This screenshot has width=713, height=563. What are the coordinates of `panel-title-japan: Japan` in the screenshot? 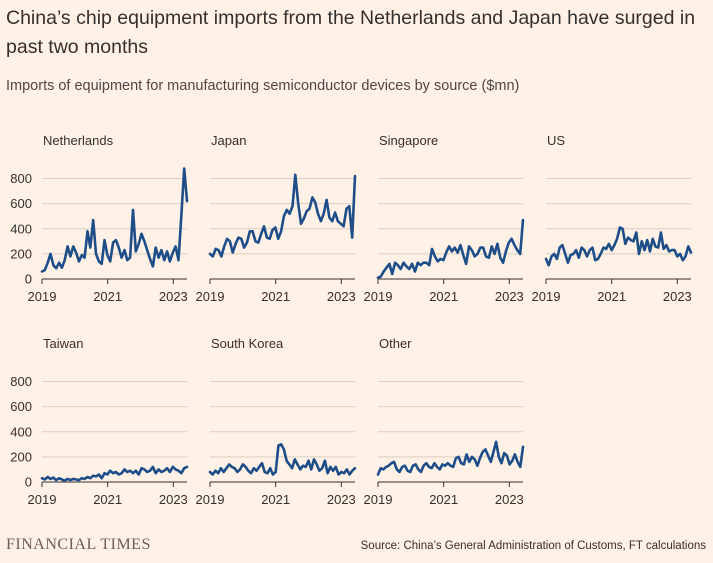 It's located at (228, 140).